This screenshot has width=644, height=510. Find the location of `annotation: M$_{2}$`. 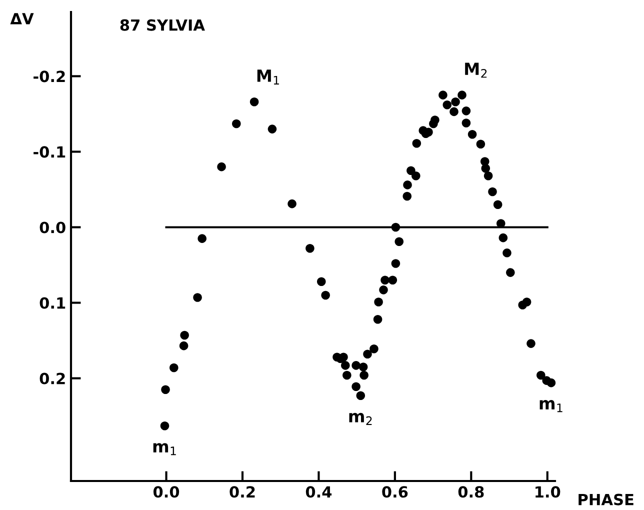

annotation: M$_{2}$ is located at coordinates (476, 70).